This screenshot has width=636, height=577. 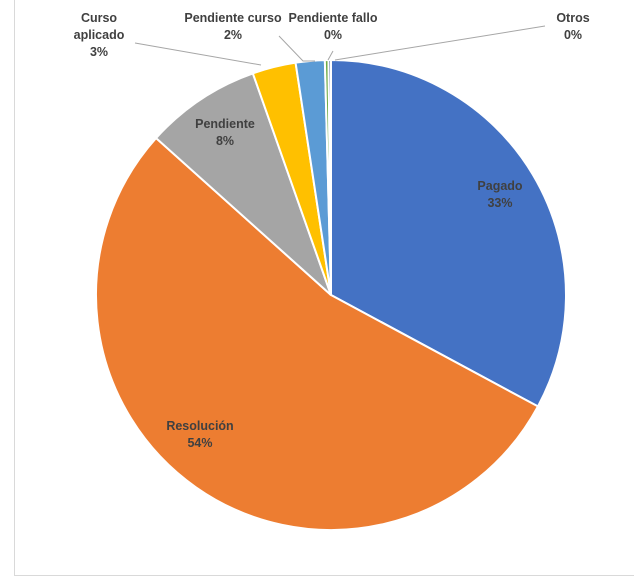 What do you see at coordinates (233, 26) in the screenshot?
I see `data-label: Pendiente curso 2%` at bounding box center [233, 26].